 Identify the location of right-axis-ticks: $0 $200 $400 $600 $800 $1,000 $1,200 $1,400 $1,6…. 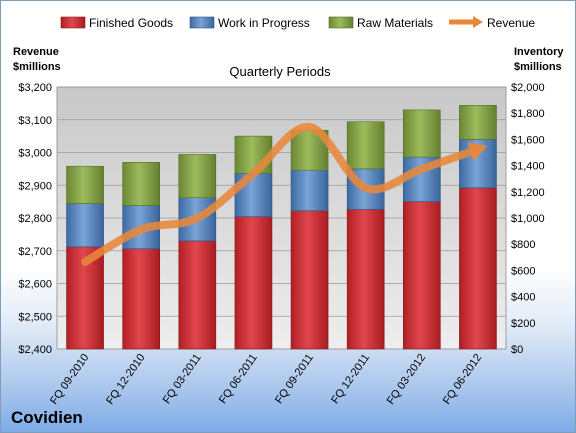
(528, 219).